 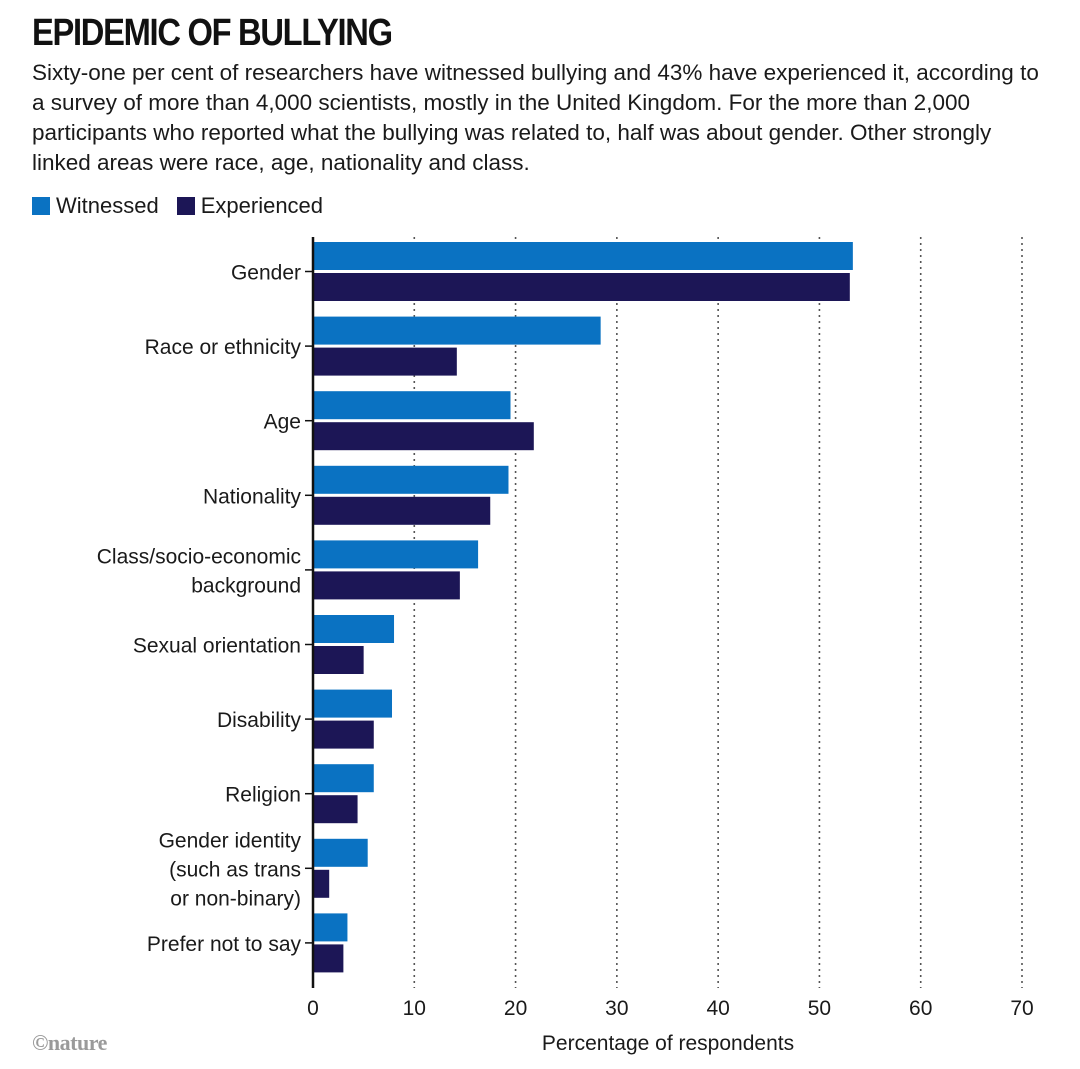 What do you see at coordinates (717, 1008) in the screenshot?
I see `x-tick-label-40: 40` at bounding box center [717, 1008].